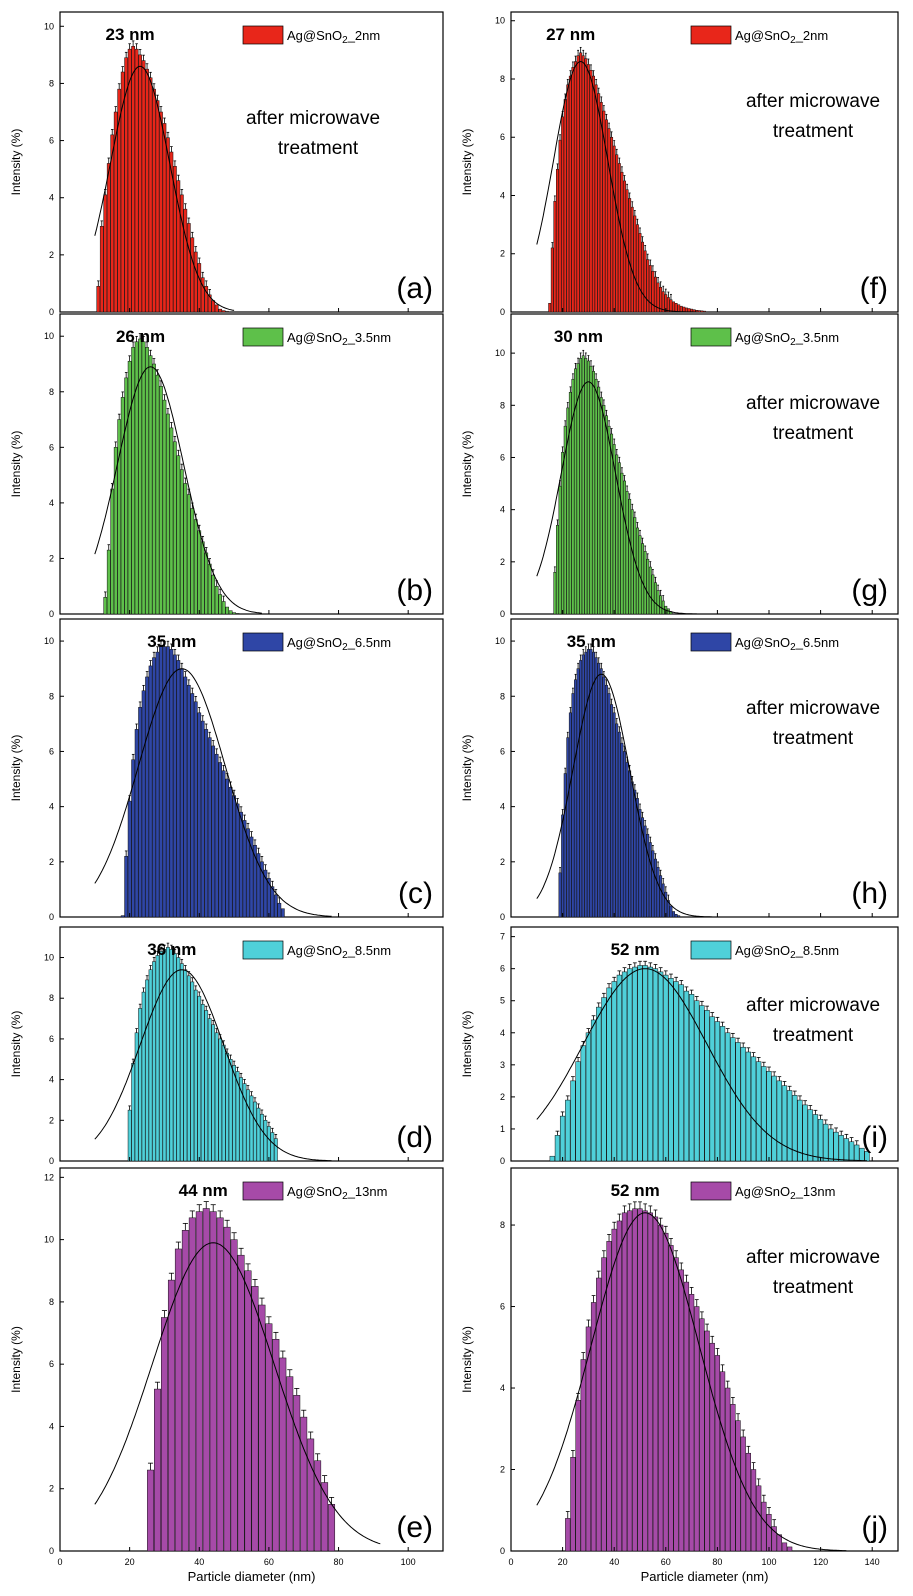 The width and height of the screenshot is (913, 1596). Describe the element at coordinates (711, 337) in the screenshot. I see `legend-swatch` at that location.